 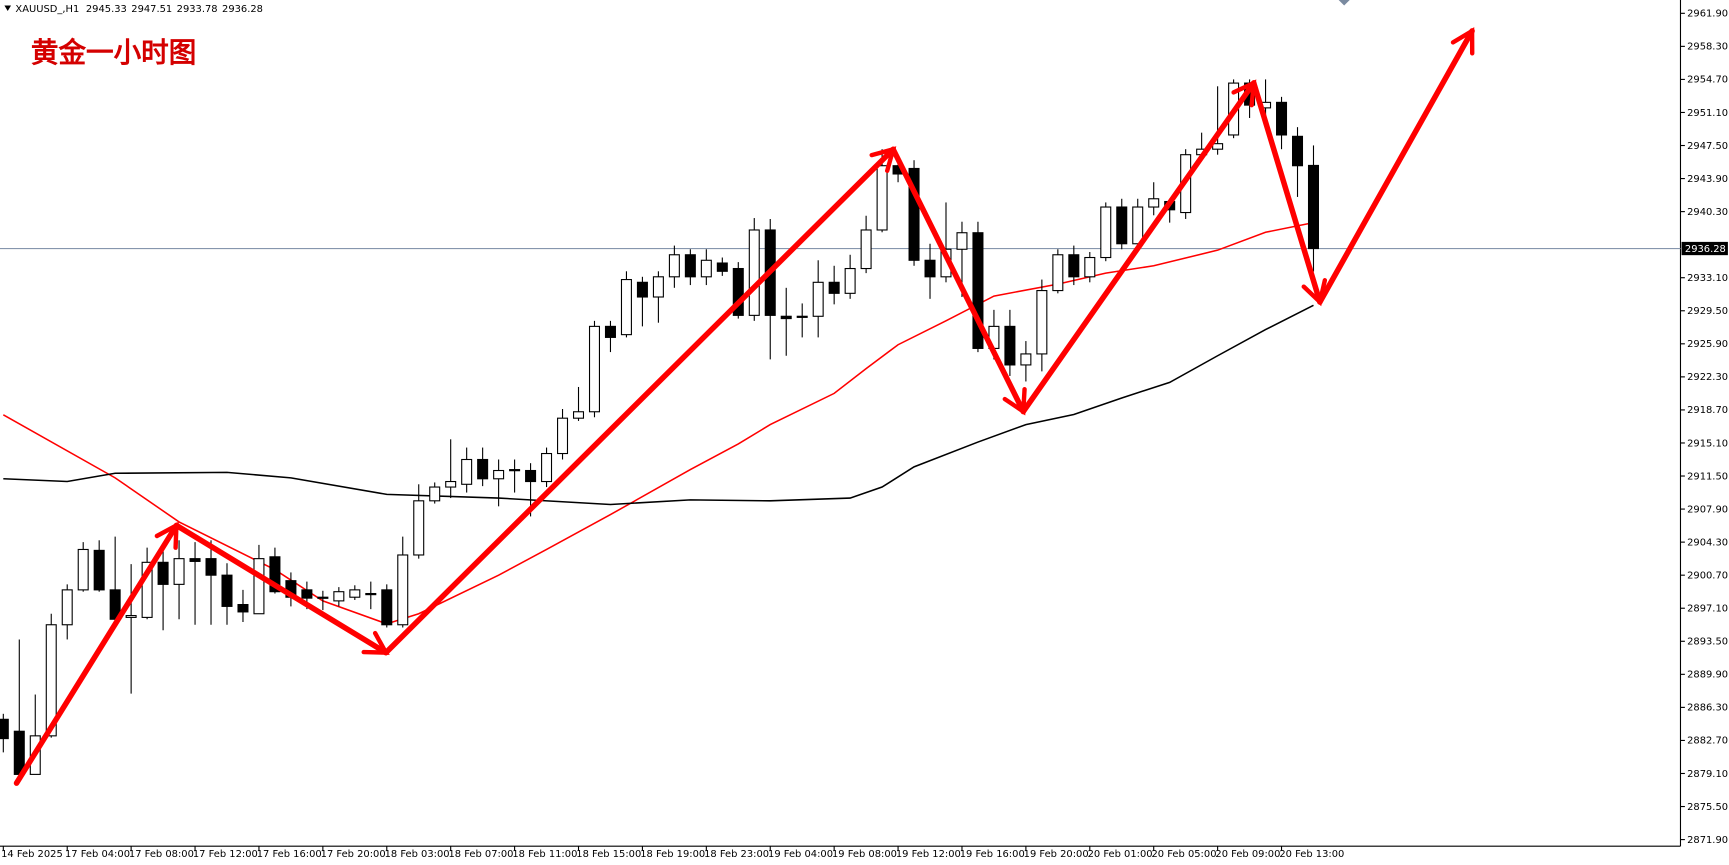 I want to click on y-tick-label: 2915.10, so click(x=1707, y=443).